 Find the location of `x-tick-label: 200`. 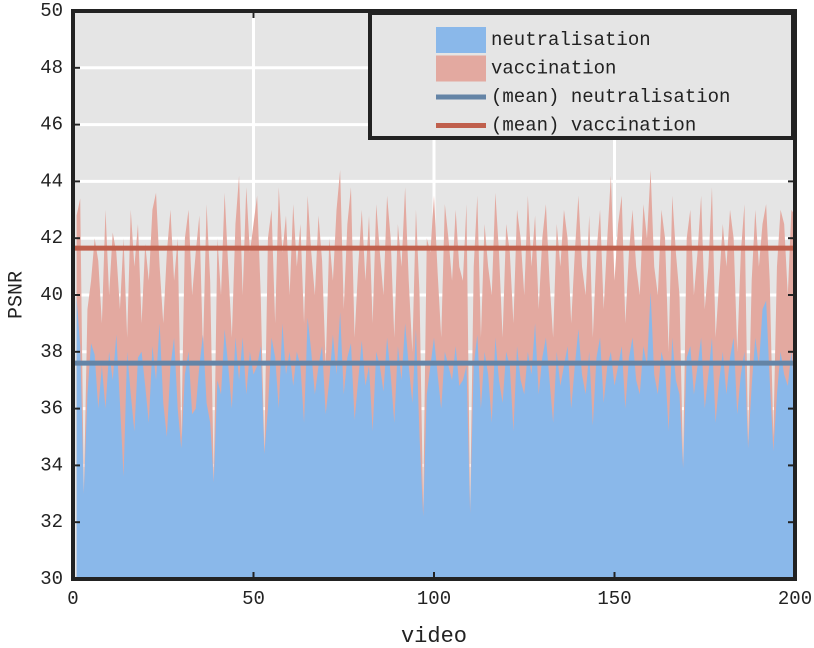

x-tick-label: 200 is located at coordinates (795, 599).